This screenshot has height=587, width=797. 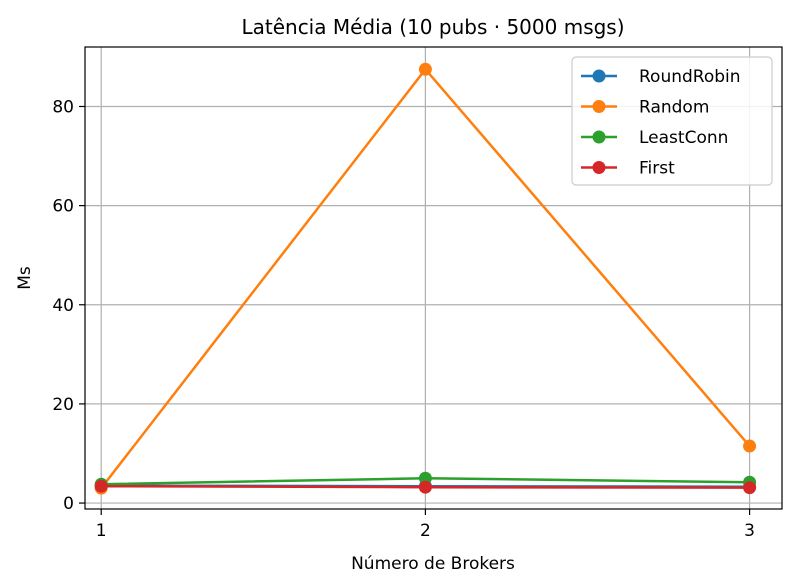 I want to click on legend-item: Random, so click(x=645, y=108).